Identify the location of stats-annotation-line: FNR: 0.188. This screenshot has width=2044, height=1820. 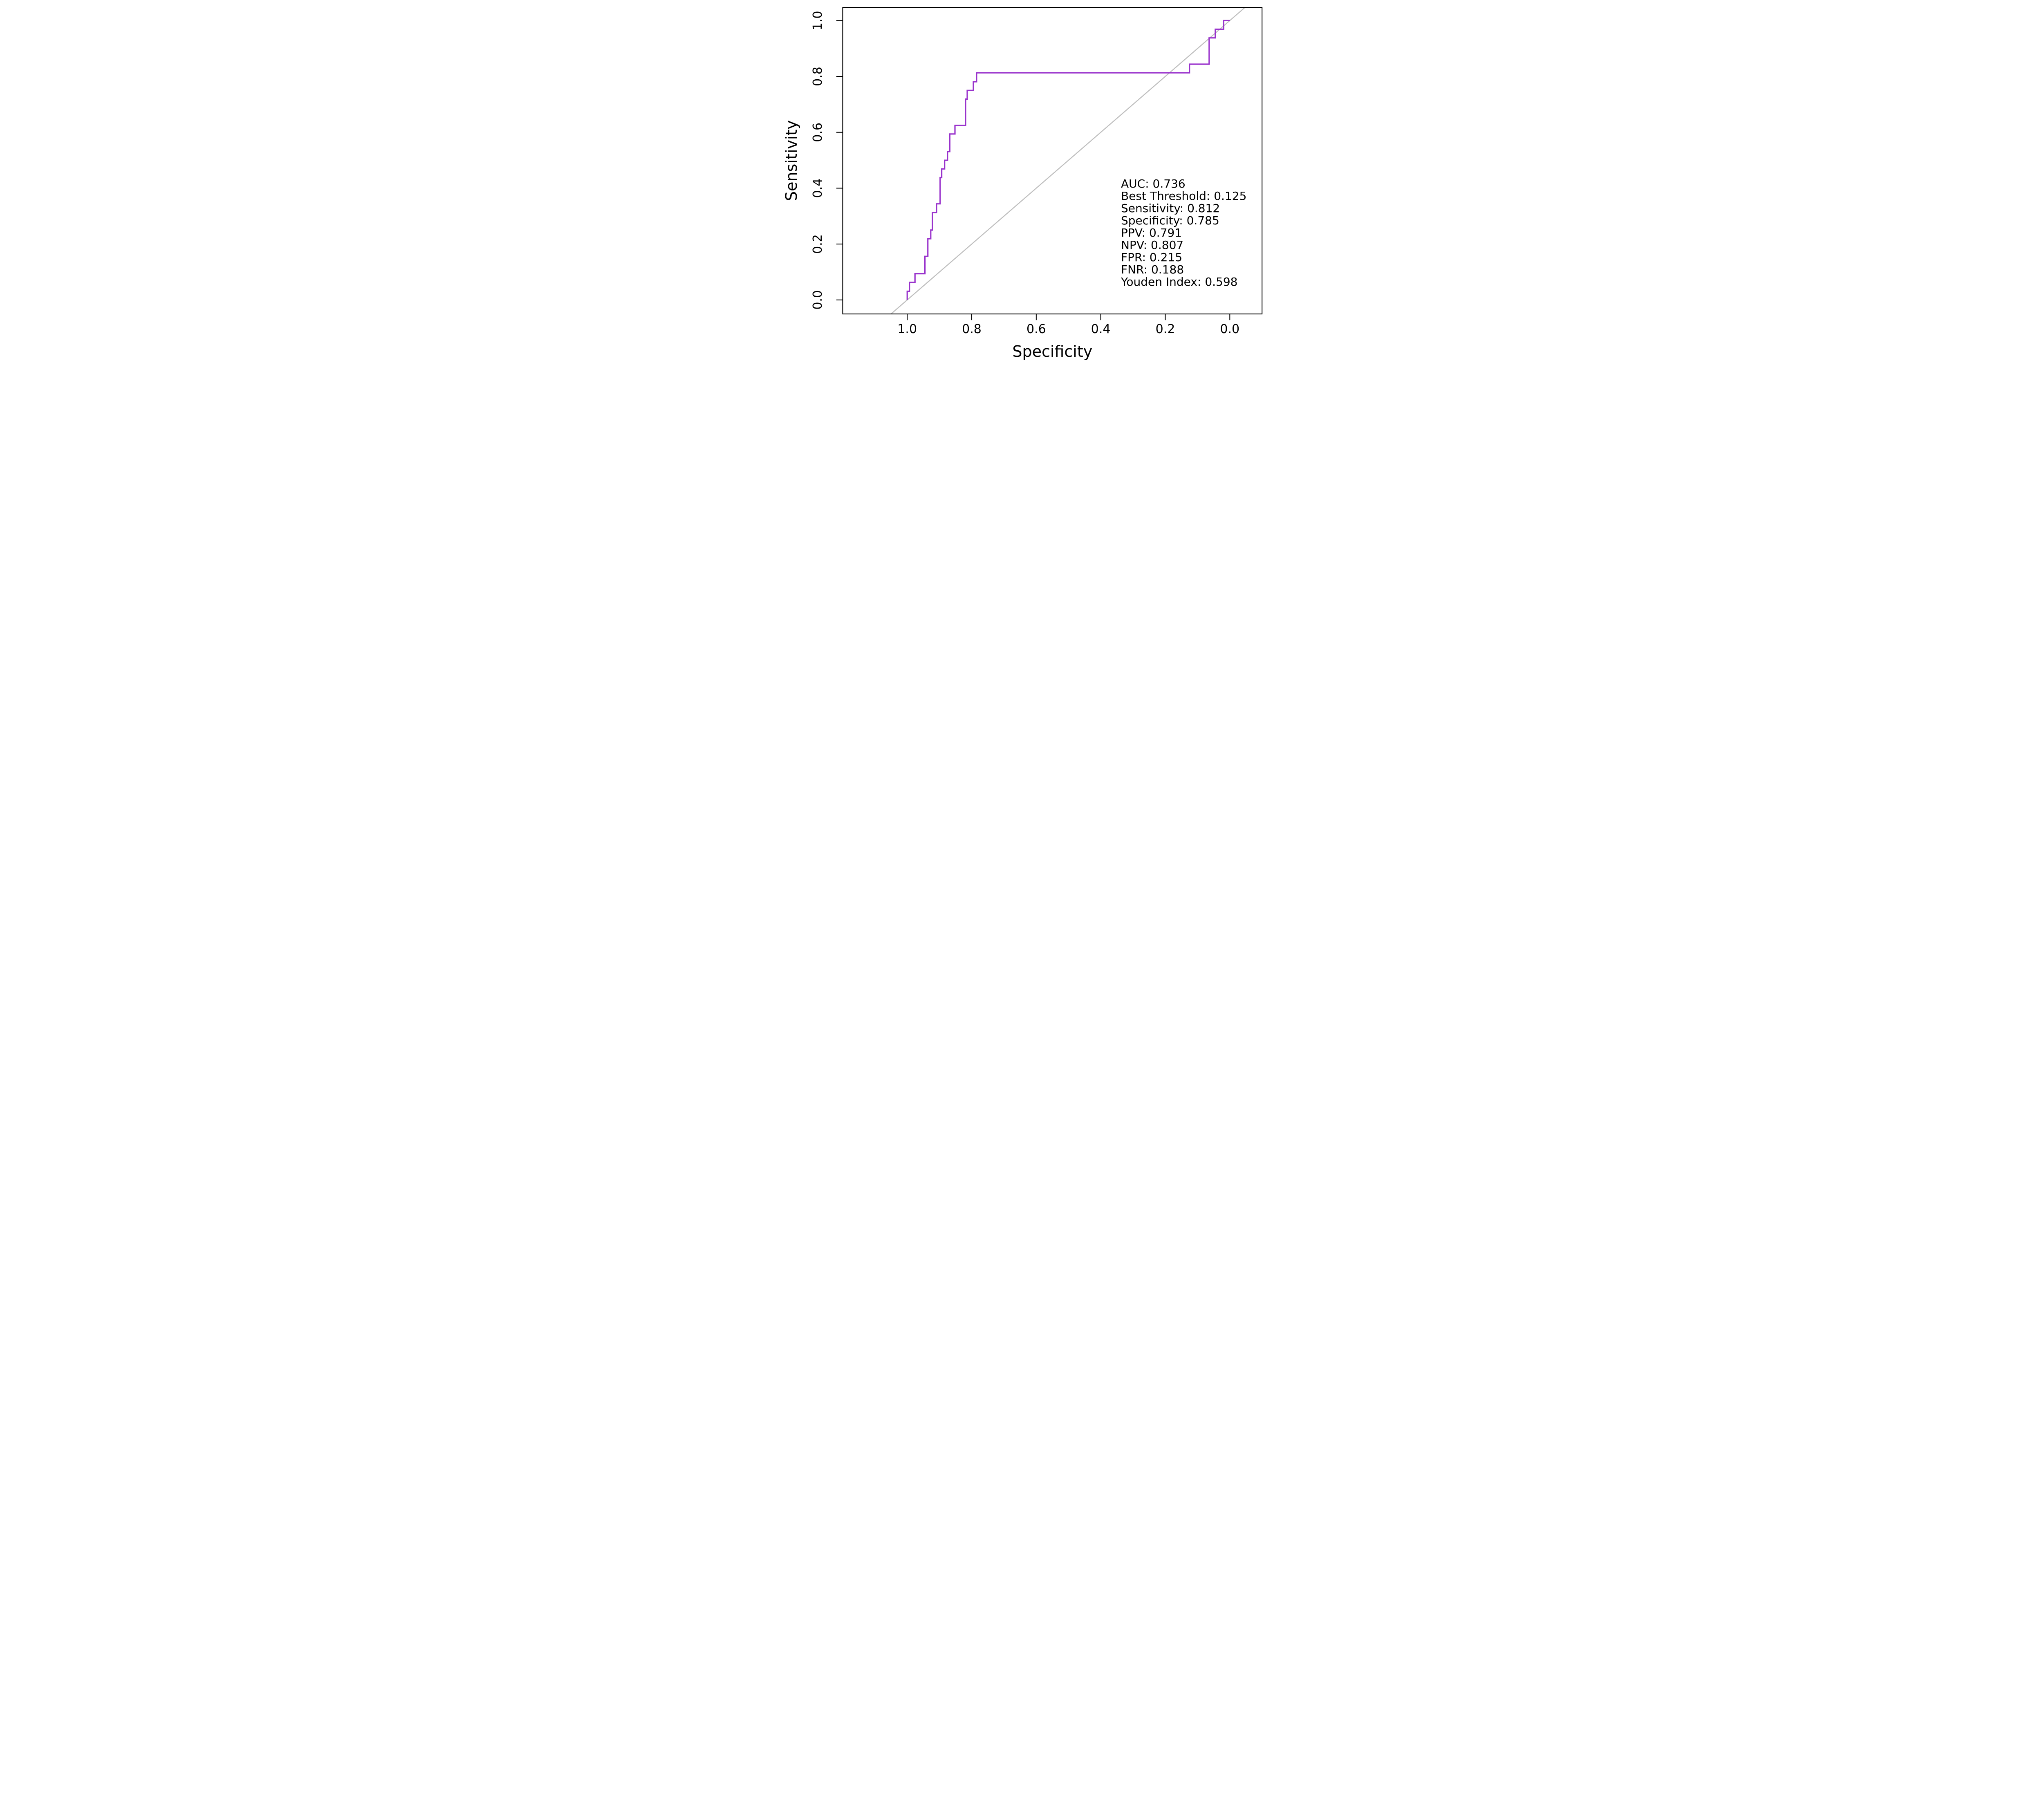
(1153, 269).